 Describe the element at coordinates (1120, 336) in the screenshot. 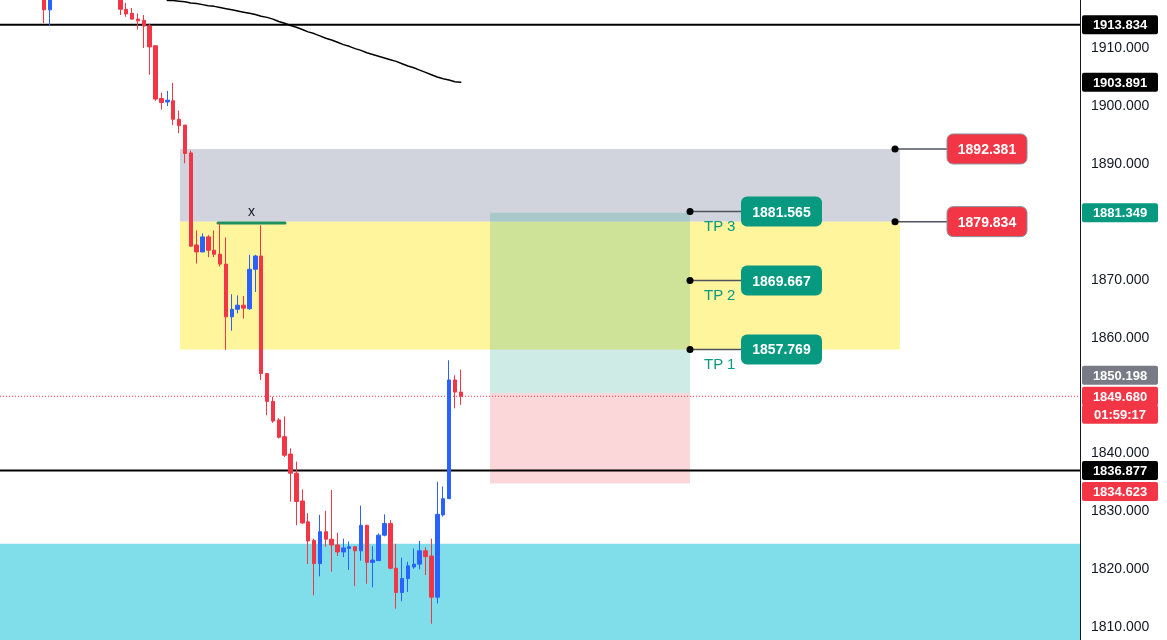

I see `y-tick-label: 1860.000` at that location.